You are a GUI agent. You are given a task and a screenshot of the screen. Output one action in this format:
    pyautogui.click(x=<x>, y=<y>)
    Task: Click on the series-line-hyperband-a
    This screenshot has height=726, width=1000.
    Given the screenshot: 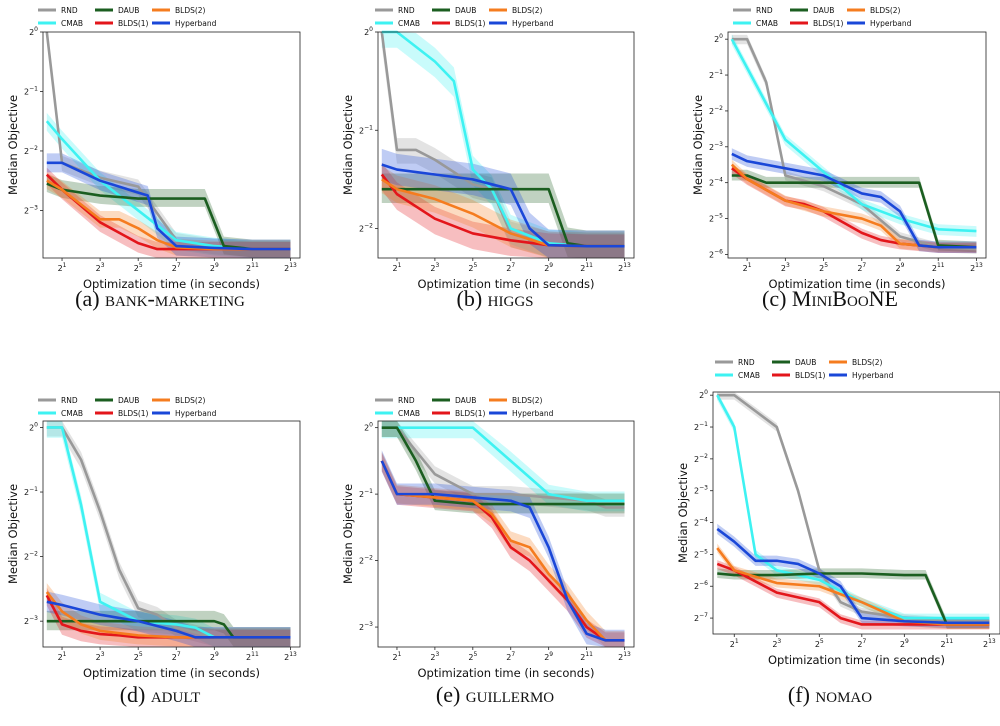 What is the action you would take?
    pyautogui.click(x=168, y=206)
    